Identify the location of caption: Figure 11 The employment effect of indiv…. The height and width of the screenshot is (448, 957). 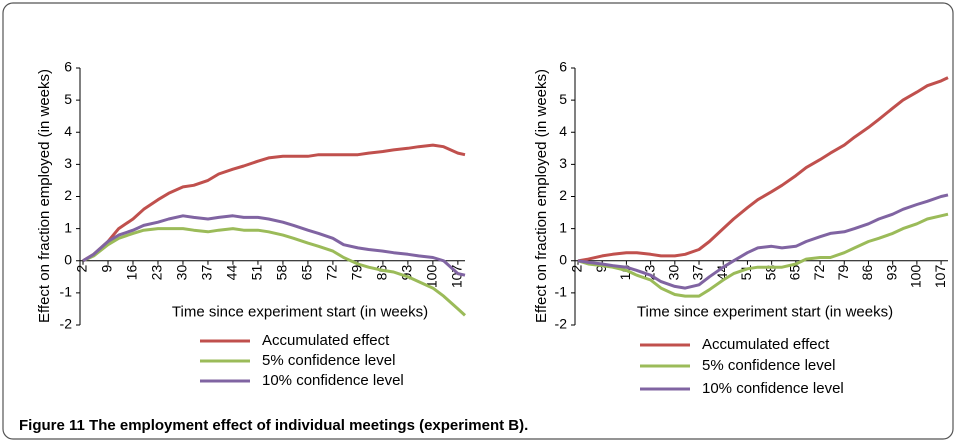
(273, 425).